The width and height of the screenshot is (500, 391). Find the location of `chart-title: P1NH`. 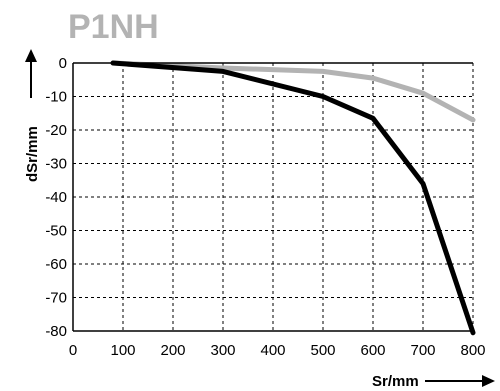

chart-title: P1NH is located at coordinates (113, 27).